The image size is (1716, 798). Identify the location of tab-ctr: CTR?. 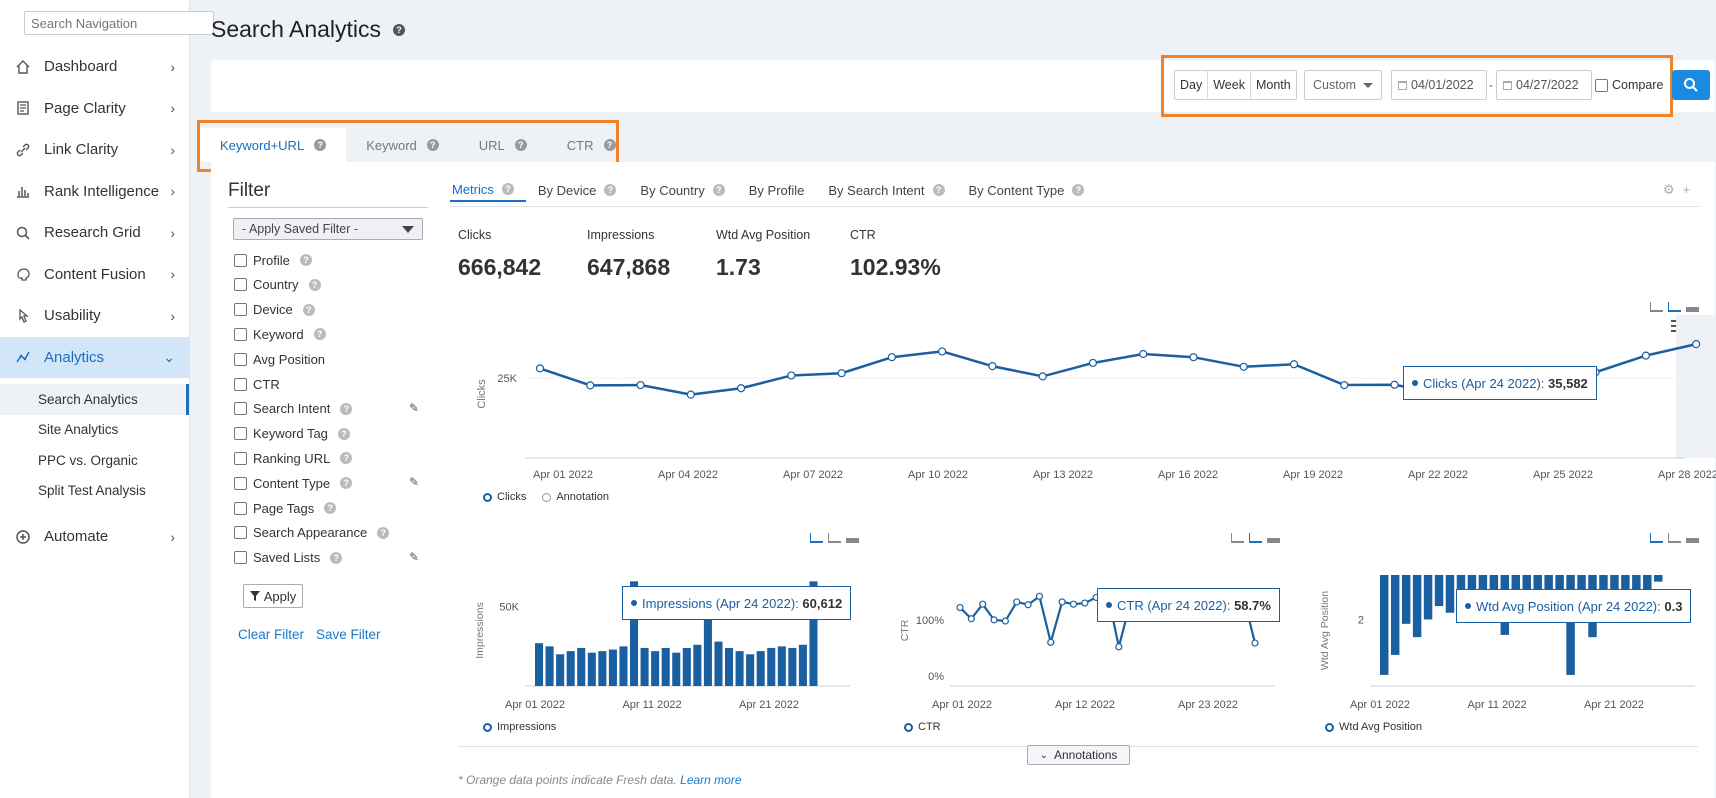
(591, 145).